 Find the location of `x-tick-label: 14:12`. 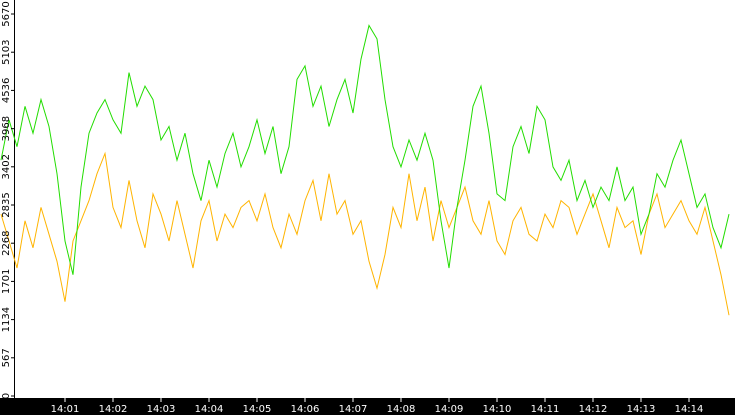

x-tick-label: 14:12 is located at coordinates (593, 409).